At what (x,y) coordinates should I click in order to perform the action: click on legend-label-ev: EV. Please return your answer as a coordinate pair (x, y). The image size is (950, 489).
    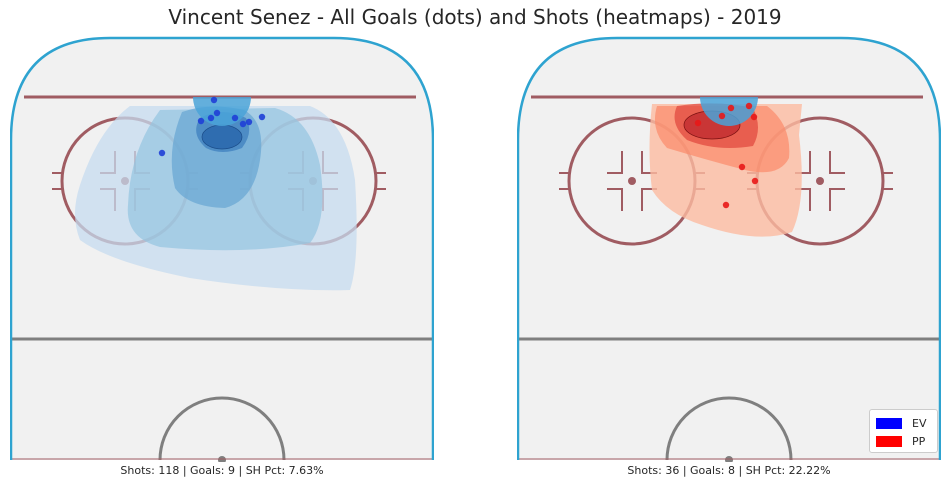
    Looking at the image, I should click on (919, 423).